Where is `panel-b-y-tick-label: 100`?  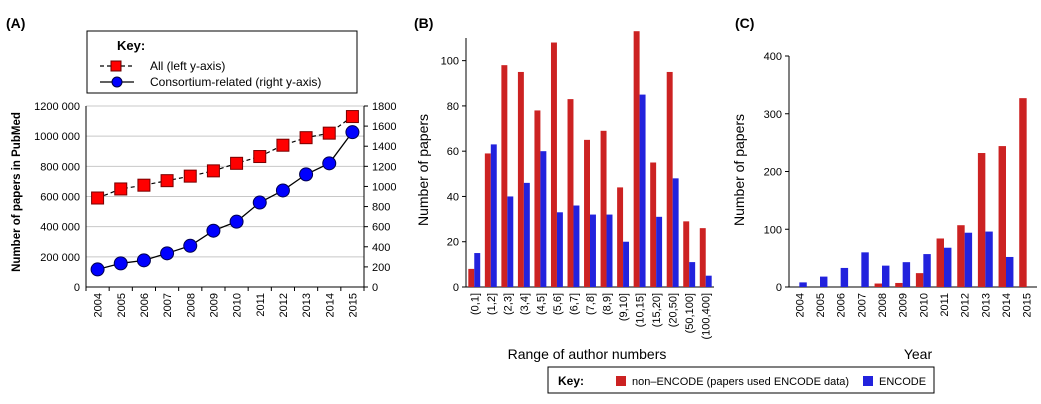
panel-b-y-tick-label: 100 is located at coordinates (450, 62).